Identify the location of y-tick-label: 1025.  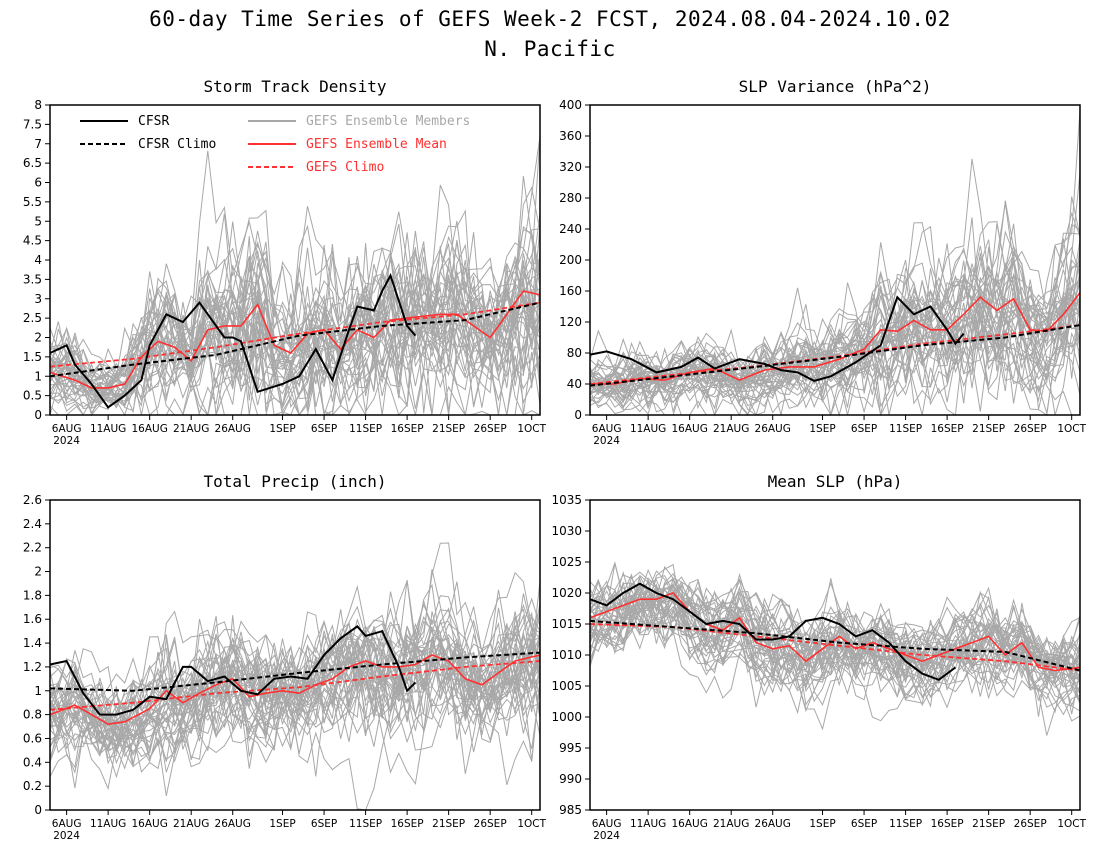
(566, 562).